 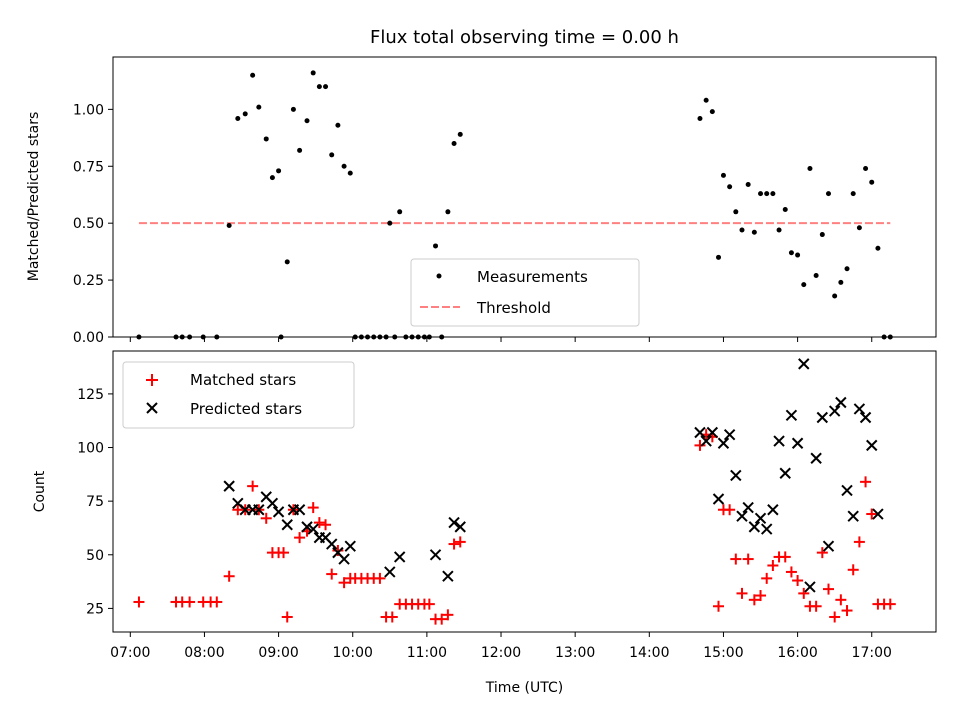 I want to click on bottom-x-axis-label: Time (UTC), so click(x=524, y=688).